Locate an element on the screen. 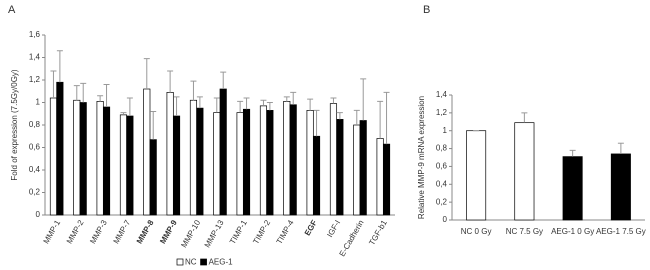 This screenshot has width=650, height=270. legend-label: AEG-1 is located at coordinates (221, 262).